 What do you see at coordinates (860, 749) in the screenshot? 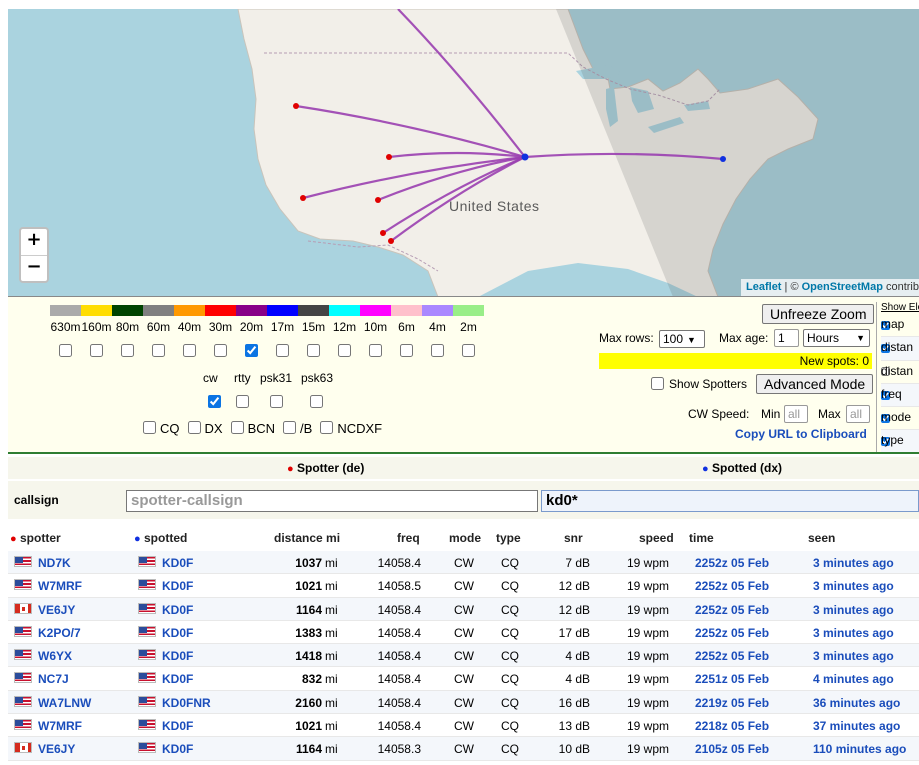
I see `seen-ago: 110 minutes ago` at bounding box center [860, 749].